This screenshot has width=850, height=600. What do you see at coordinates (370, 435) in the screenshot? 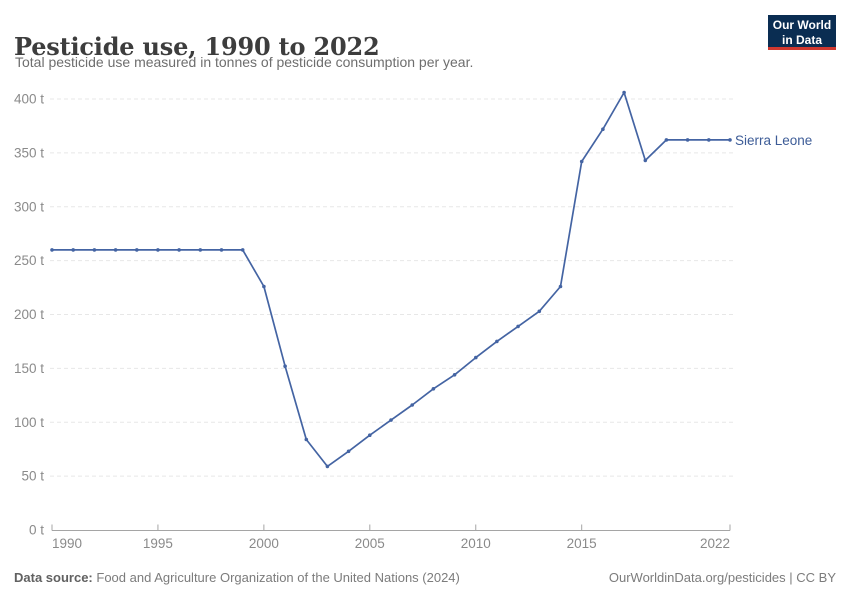
I see `data-point-2005` at bounding box center [370, 435].